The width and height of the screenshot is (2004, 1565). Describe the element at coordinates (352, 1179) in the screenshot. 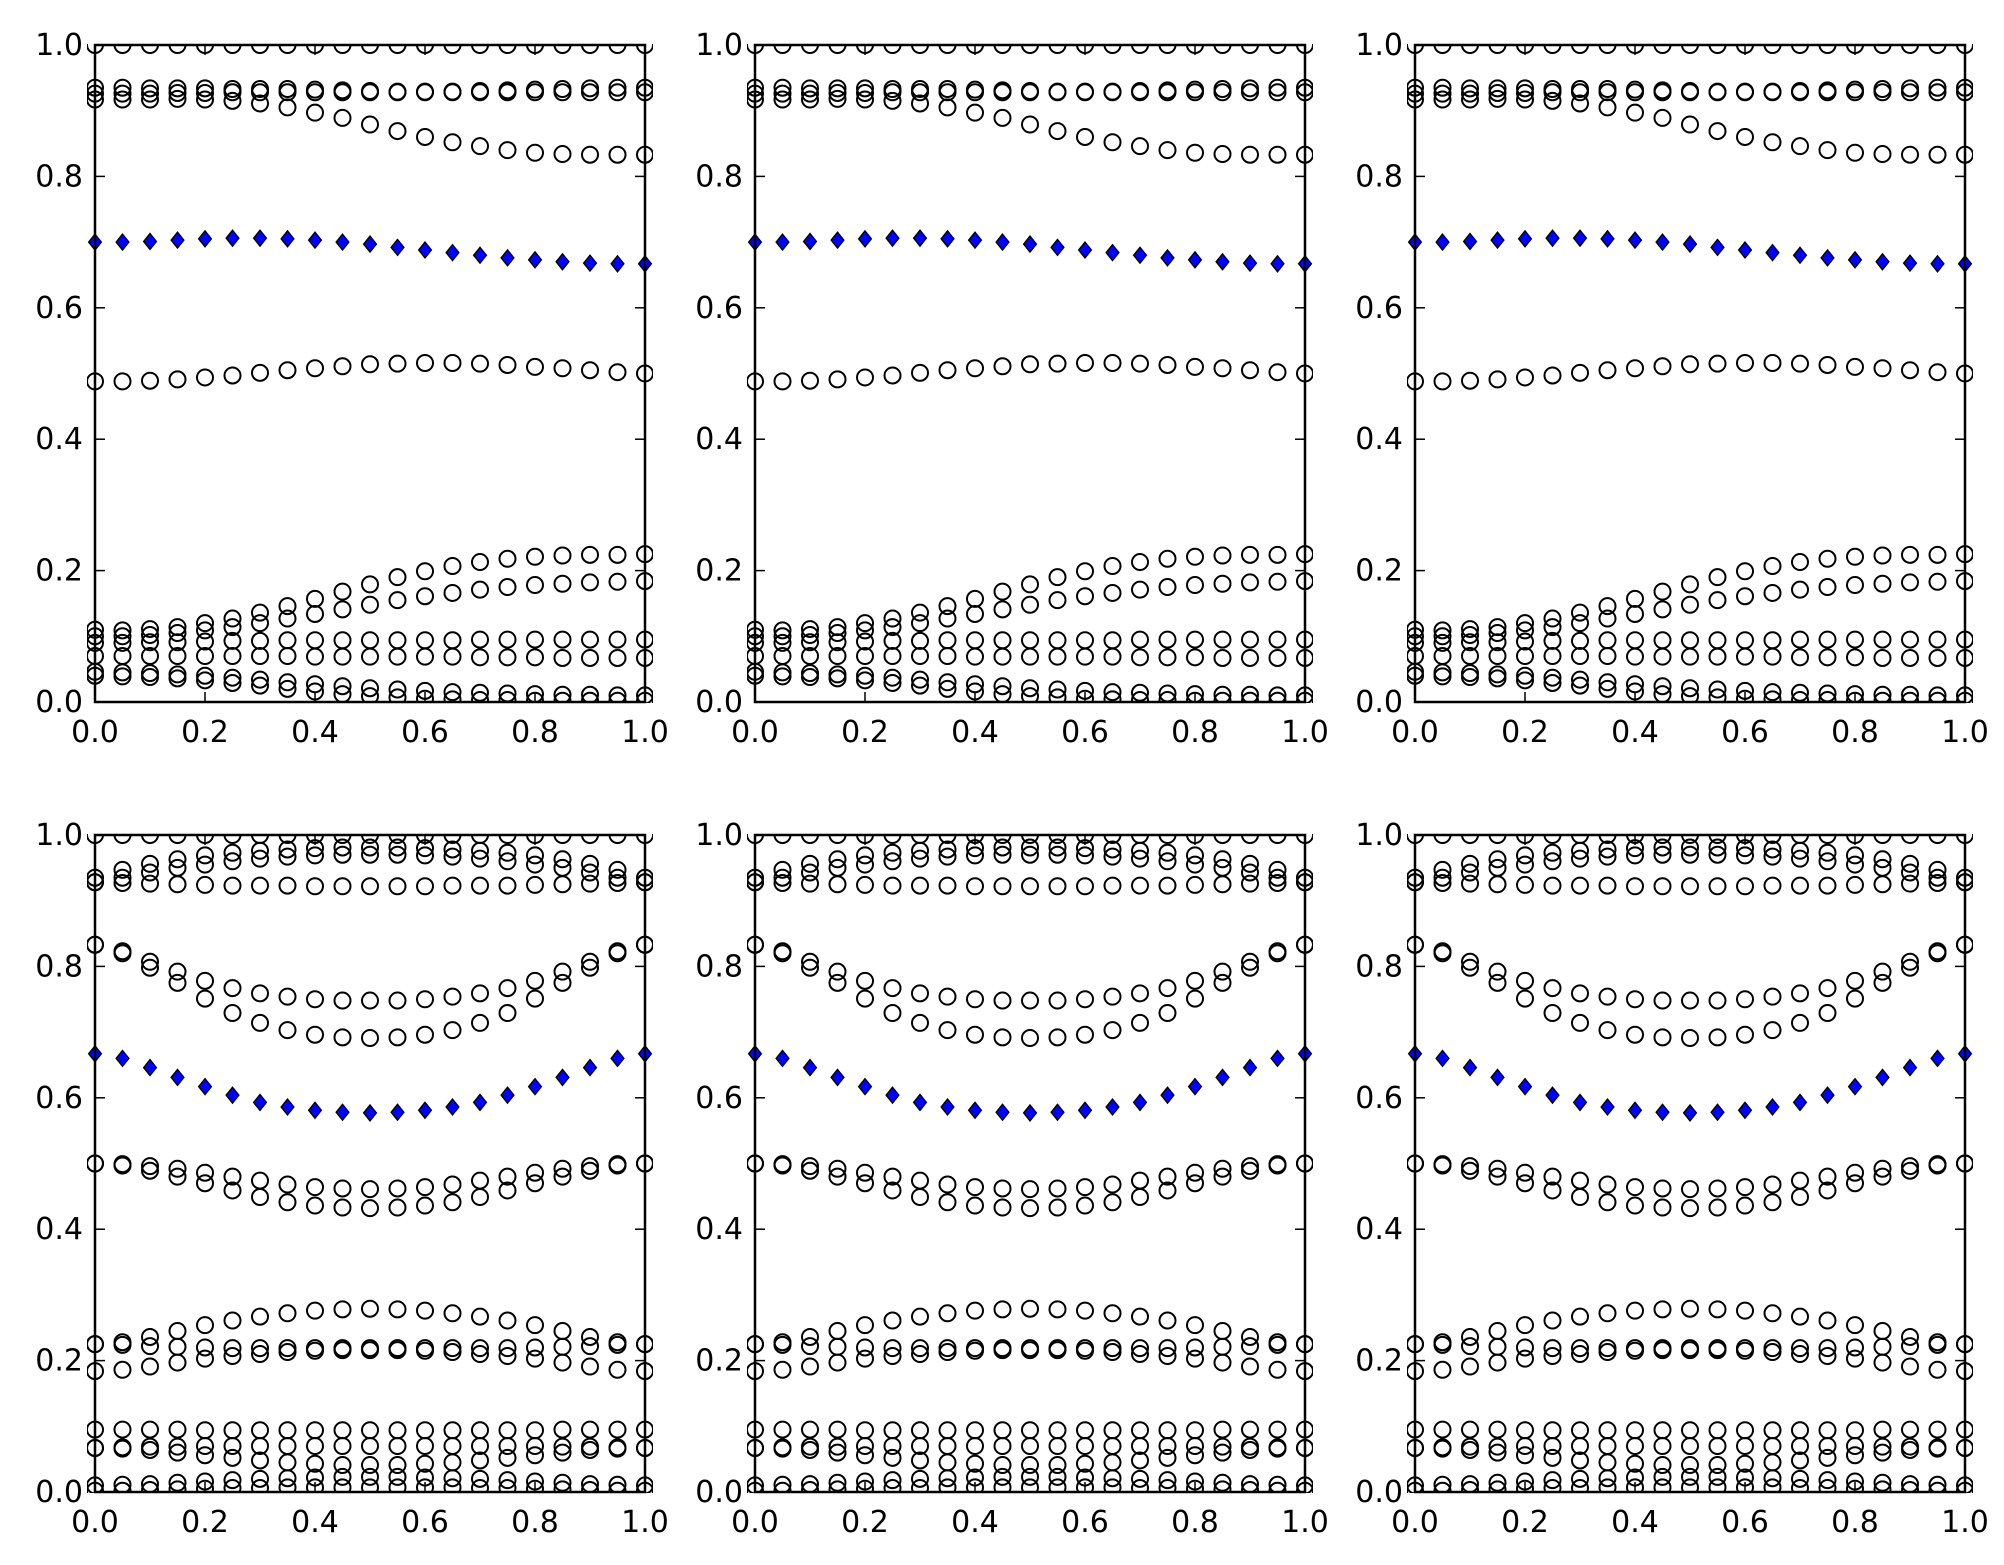

I see `subplot-bottom-left: 0.0 0.2 0.4 0.6 0.8 1.0 0.0 0.2 0.4 0.6 0.8 1.0` at that location.